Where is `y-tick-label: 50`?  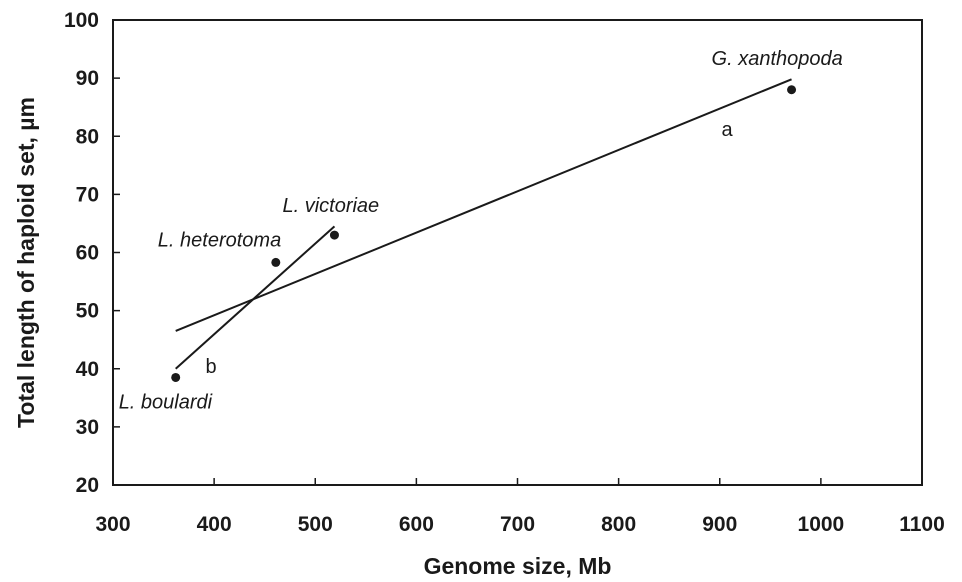
y-tick-label: 50 is located at coordinates (87, 311).